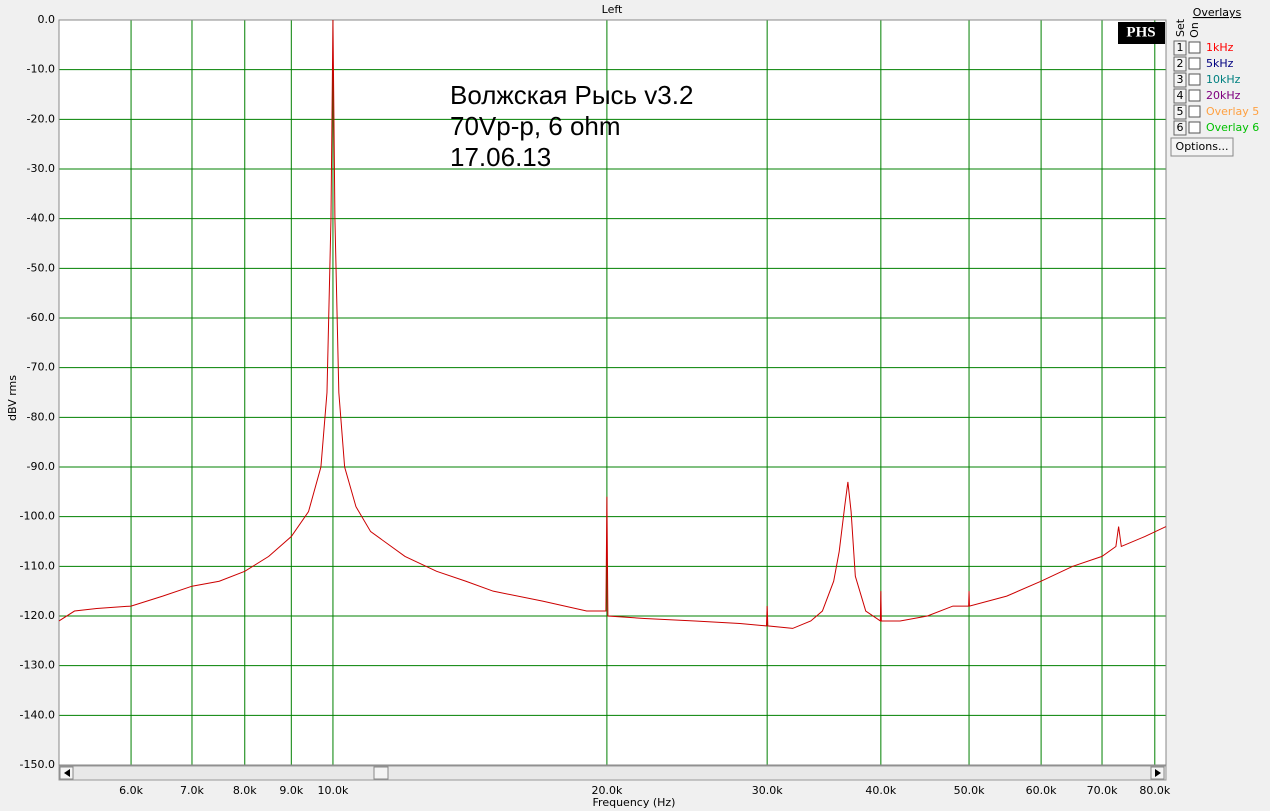 This screenshot has width=1270, height=811. I want to click on logo: PHS, so click(1140, 32).